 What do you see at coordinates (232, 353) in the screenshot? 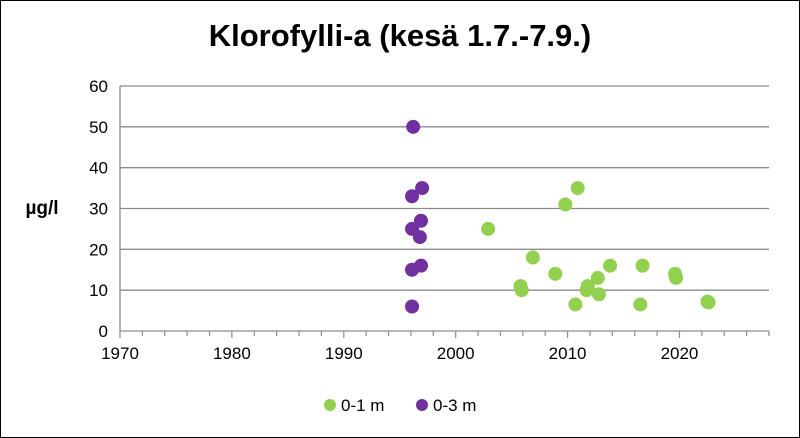
I see `x-tick-label: 1980` at bounding box center [232, 353].